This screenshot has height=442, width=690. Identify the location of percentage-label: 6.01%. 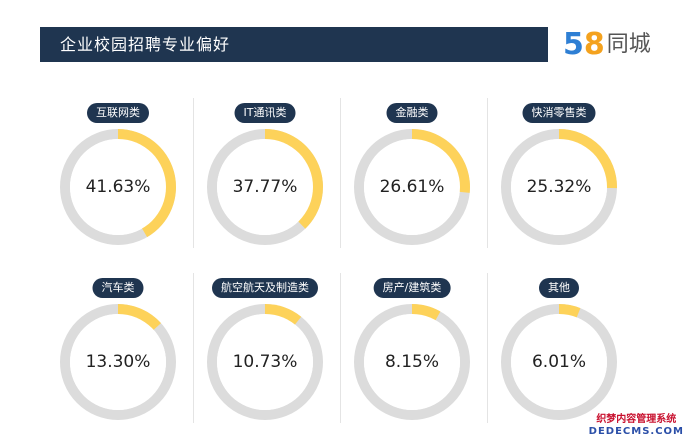
(558, 362).